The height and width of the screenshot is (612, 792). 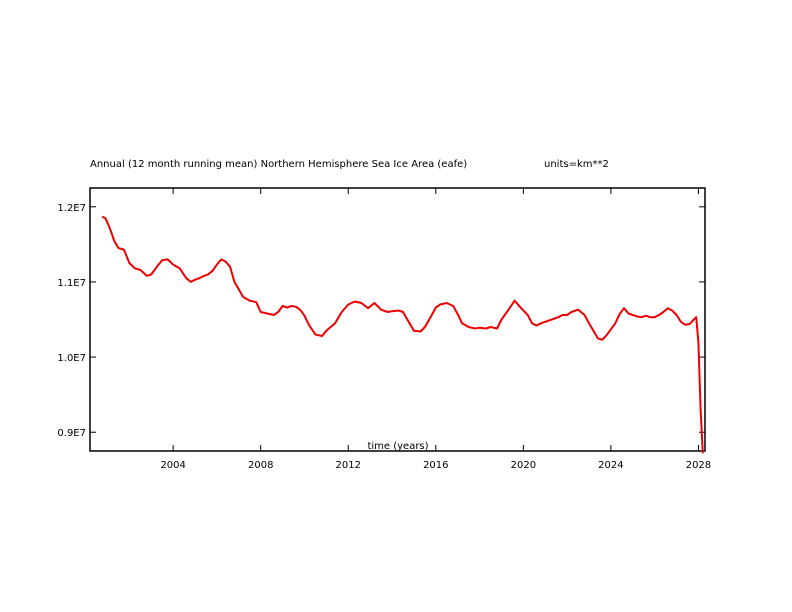 What do you see at coordinates (435, 465) in the screenshot?
I see `x-tick-label: 2016` at bounding box center [435, 465].